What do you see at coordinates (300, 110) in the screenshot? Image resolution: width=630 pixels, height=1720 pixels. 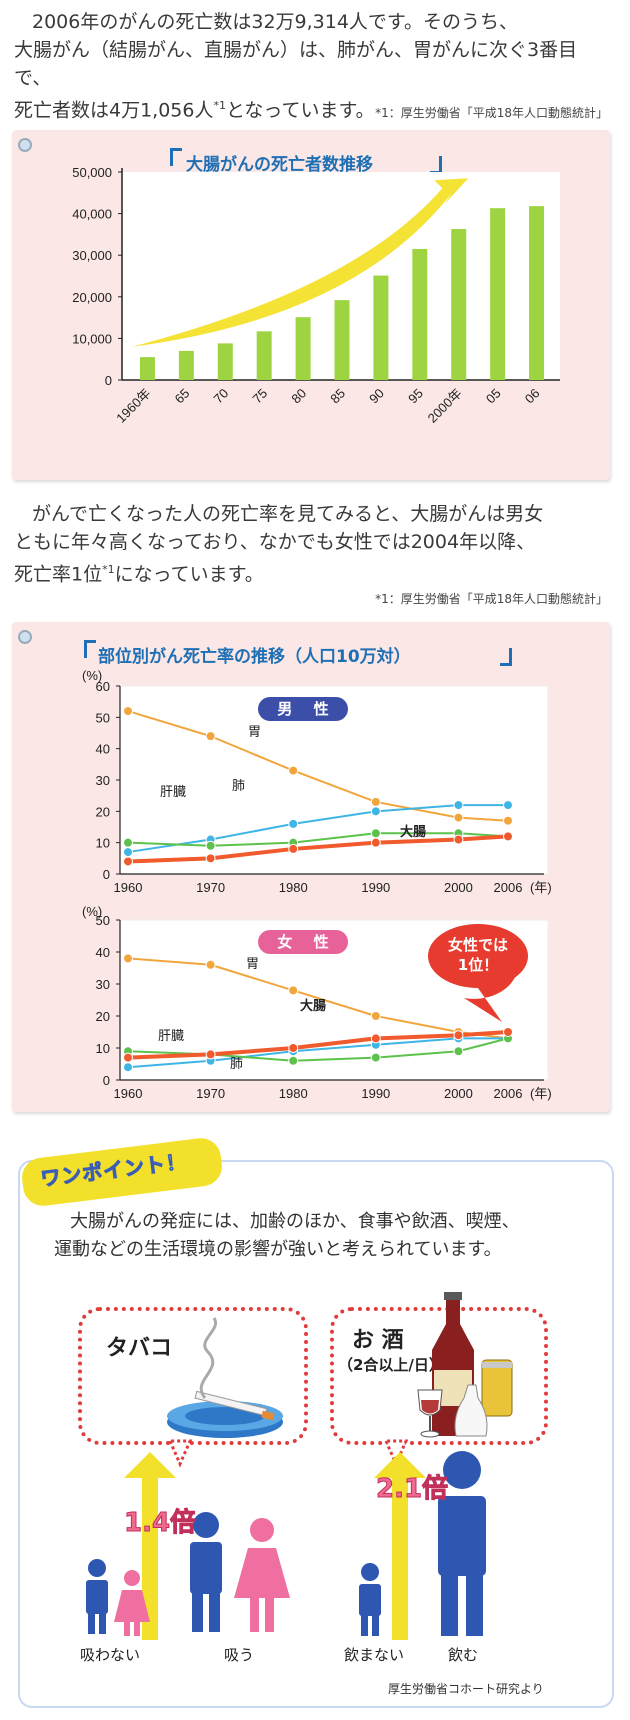 I see `intro1-line3-b: となっています。` at bounding box center [300, 110].